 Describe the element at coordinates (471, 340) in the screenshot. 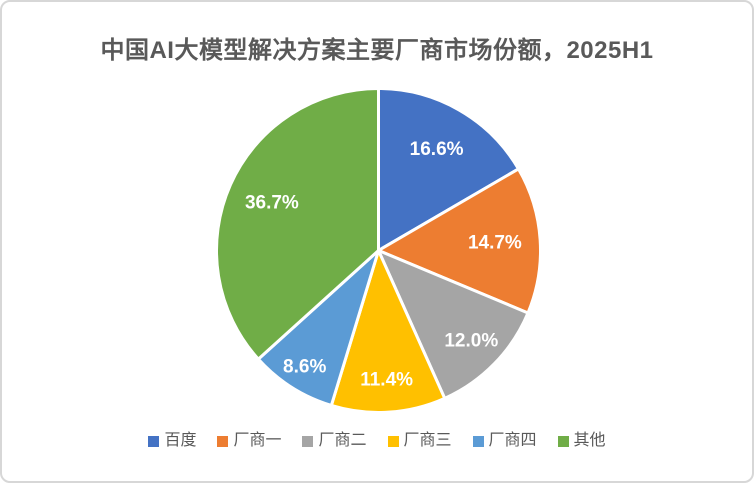

I see `slice-label-3: 12.0%` at that location.